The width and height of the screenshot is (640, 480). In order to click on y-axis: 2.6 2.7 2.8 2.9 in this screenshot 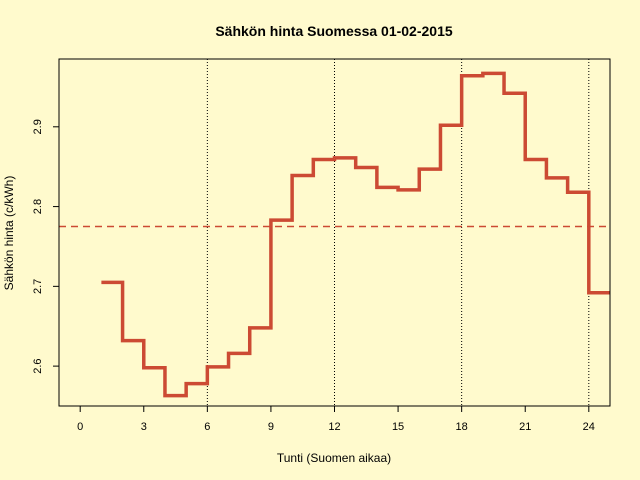, I will do `click(45, 246)`.